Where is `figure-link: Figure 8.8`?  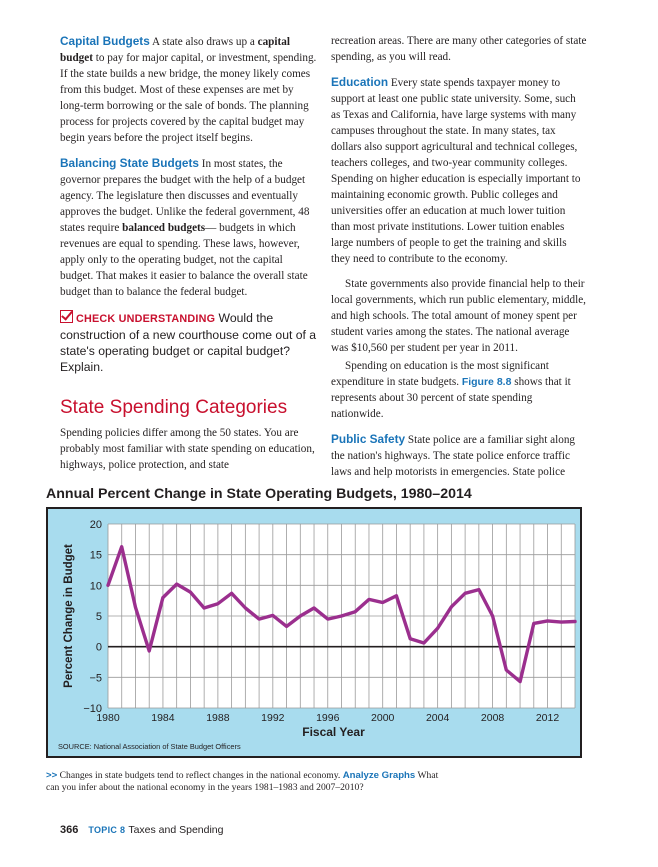 figure-link: Figure 8.8 is located at coordinates (486, 382).